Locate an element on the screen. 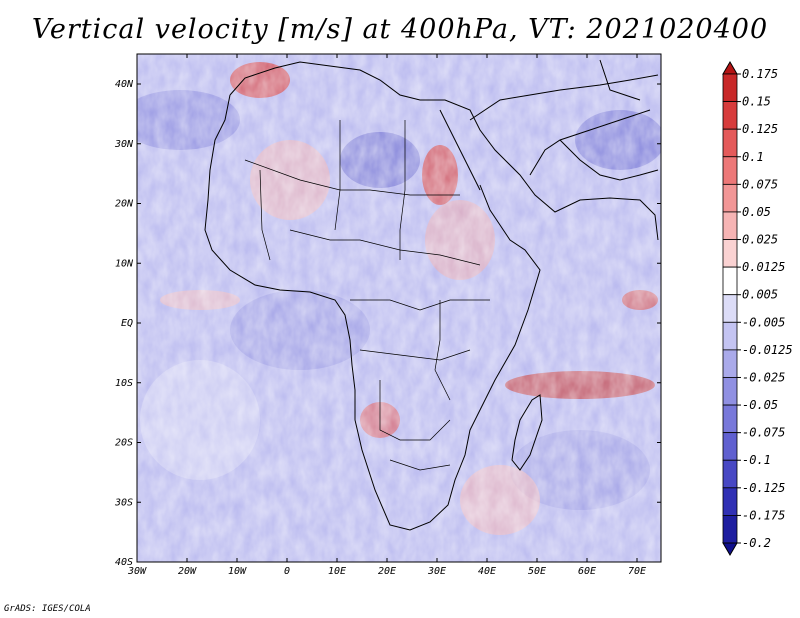  lon-label: 20E is located at coordinates (387, 571).